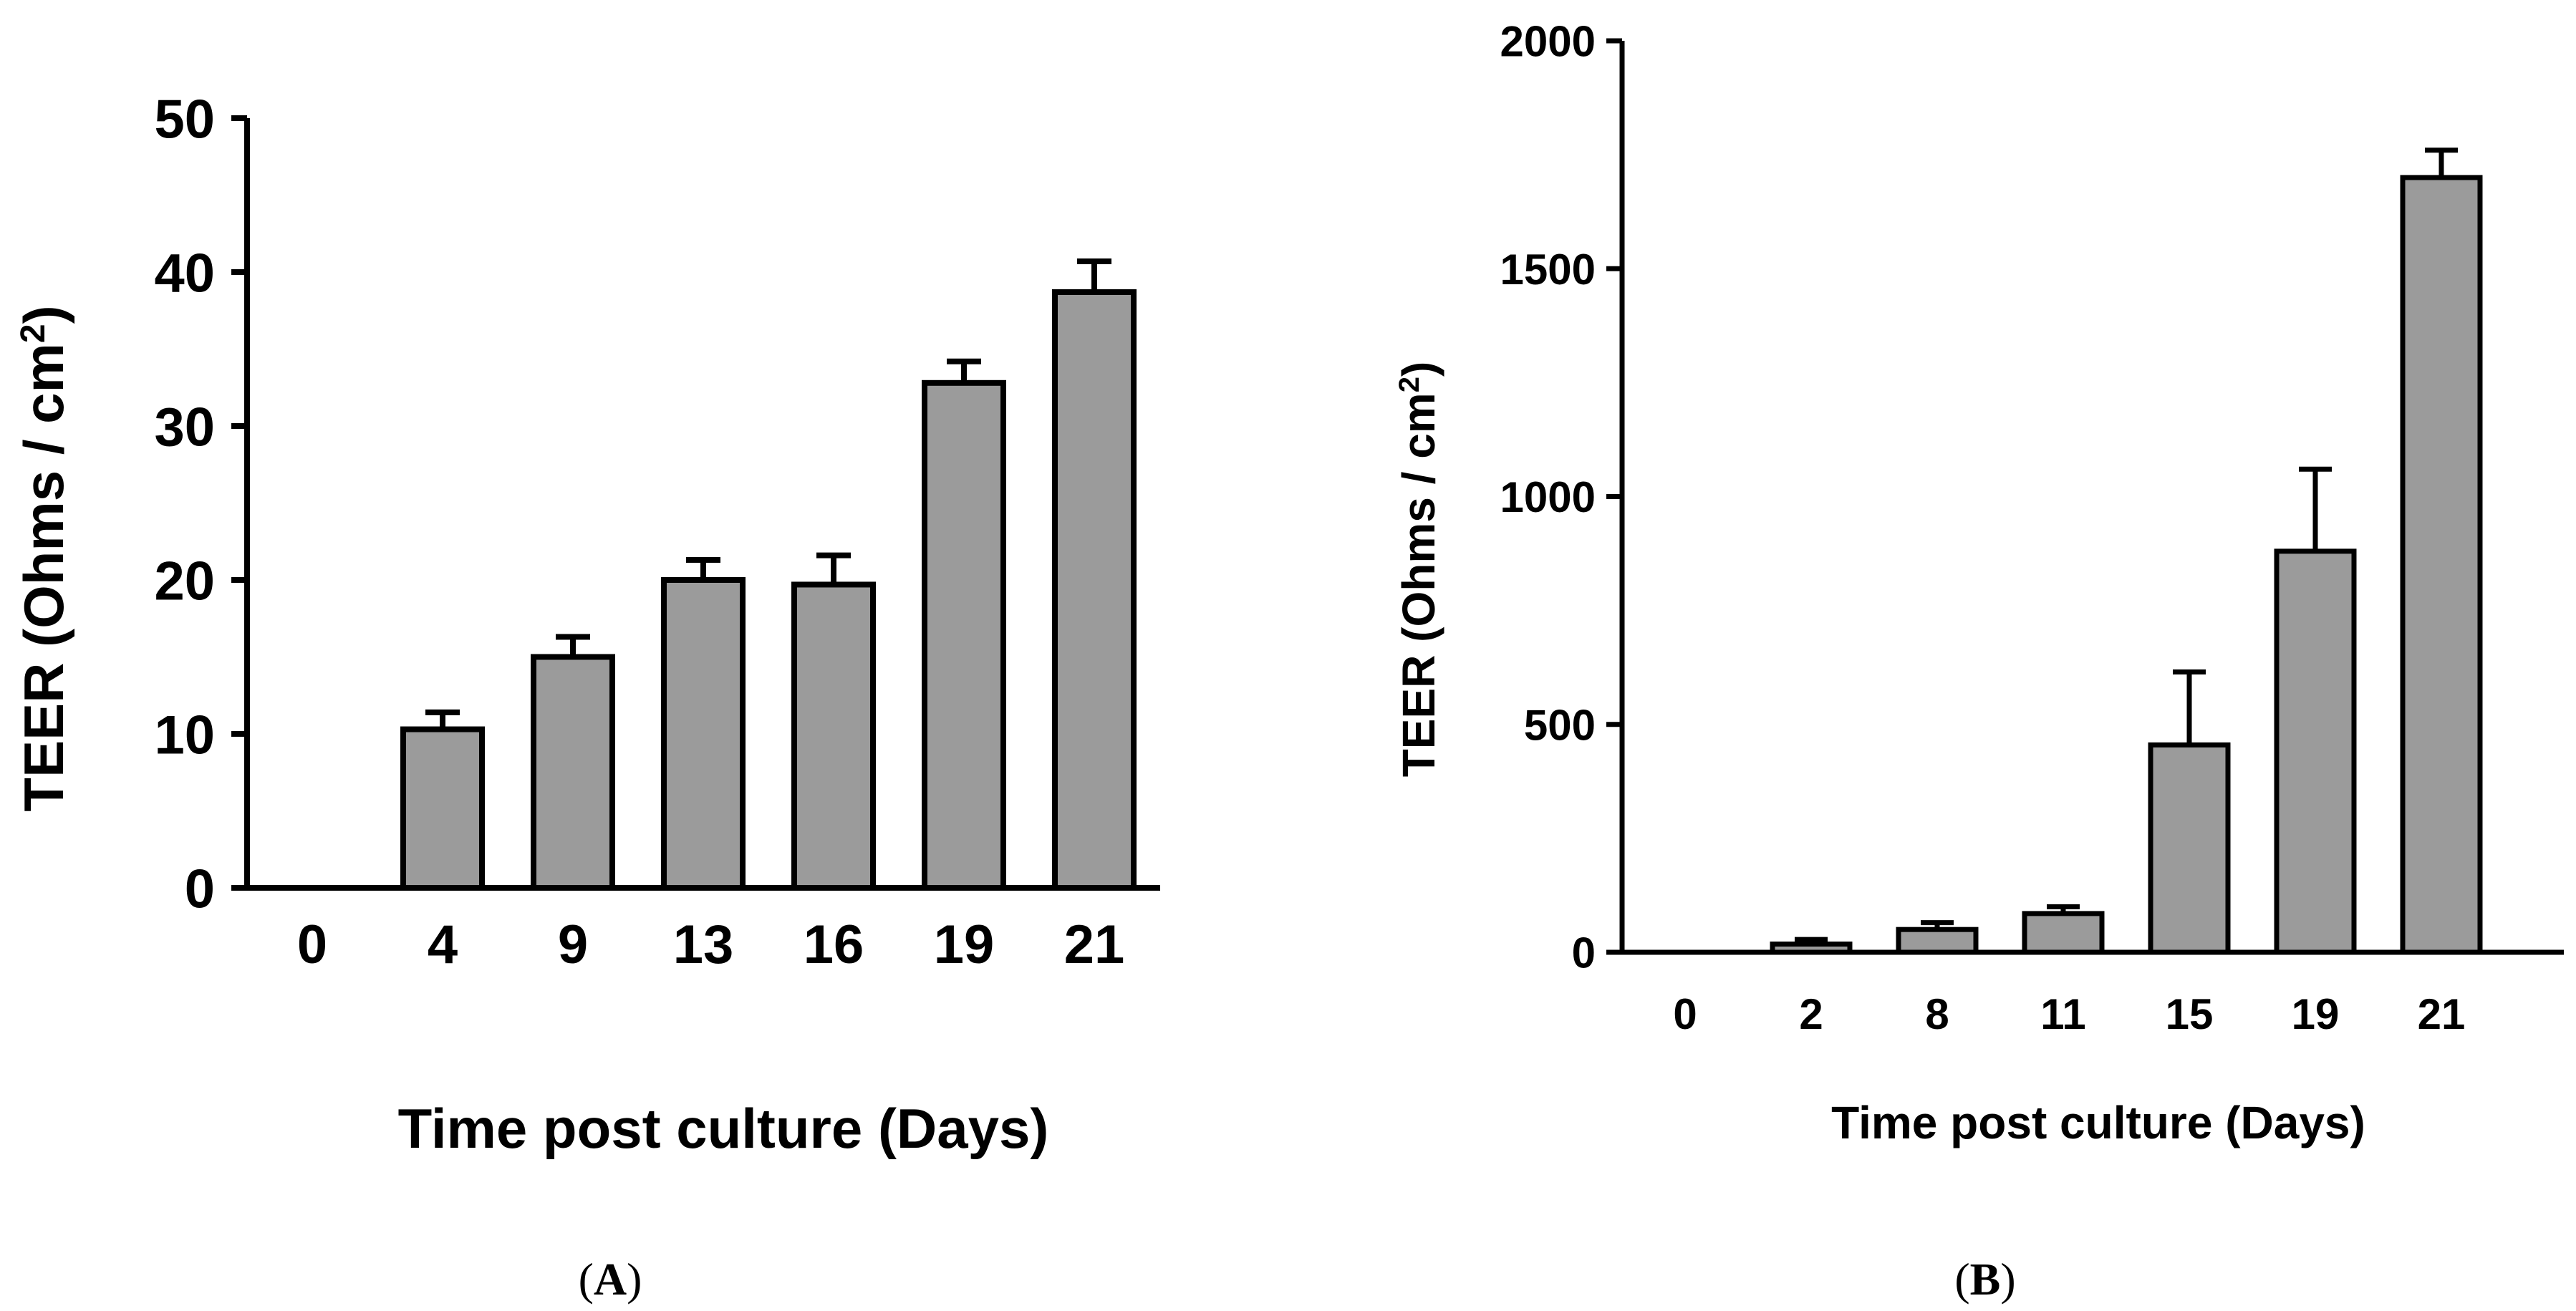 The image size is (2576, 1311). Describe the element at coordinates (1548, 270) in the screenshot. I see `chart-b-y-tick-label: 1500` at that location.